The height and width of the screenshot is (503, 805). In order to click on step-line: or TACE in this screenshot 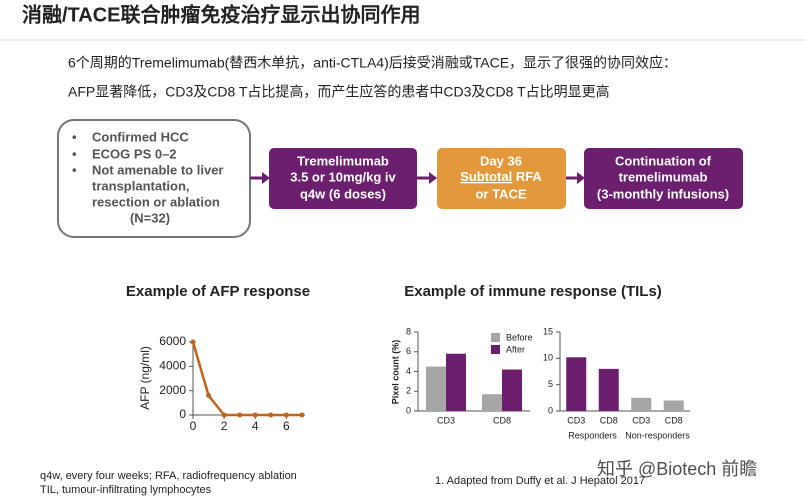, I will do `click(500, 193)`.